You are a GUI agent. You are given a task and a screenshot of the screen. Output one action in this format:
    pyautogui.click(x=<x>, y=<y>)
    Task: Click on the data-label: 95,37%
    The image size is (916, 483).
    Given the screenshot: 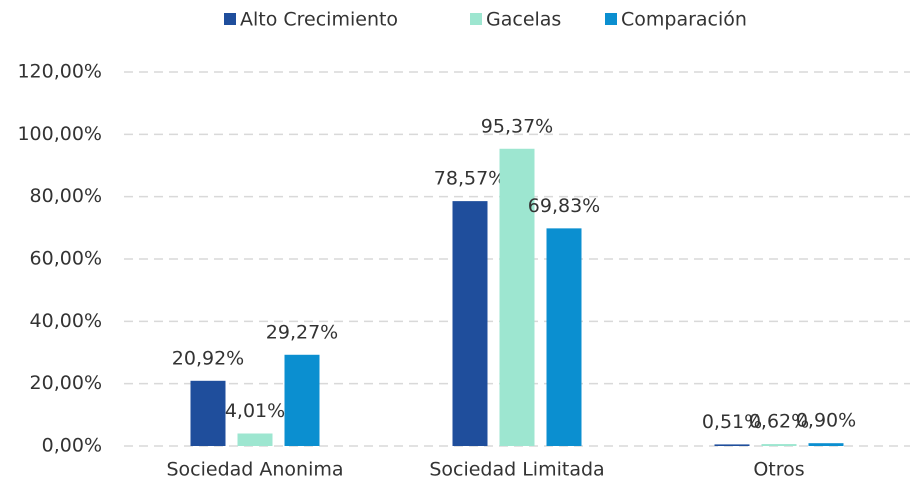 What is the action you would take?
    pyautogui.click(x=517, y=126)
    